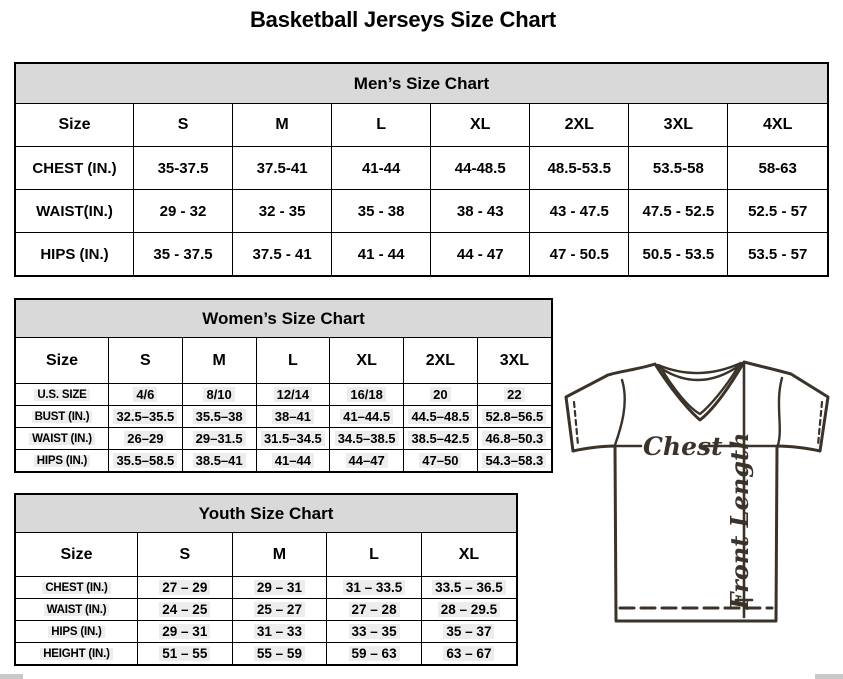 Image resolution: width=843 pixels, height=679 pixels. Describe the element at coordinates (266, 514) in the screenshot. I see `youth-table-title: Youth Size Chart` at that location.